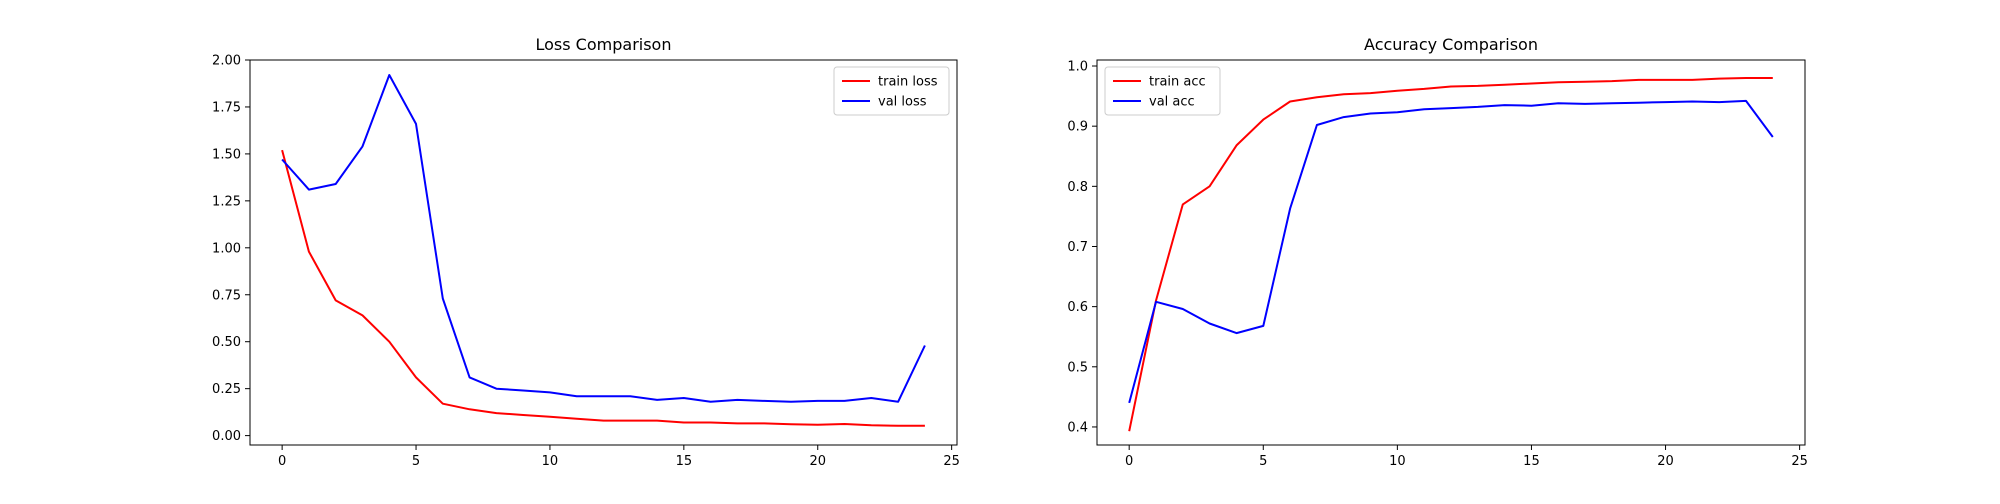  I want to click on y-tick-label: 0.8, so click(1077, 187).